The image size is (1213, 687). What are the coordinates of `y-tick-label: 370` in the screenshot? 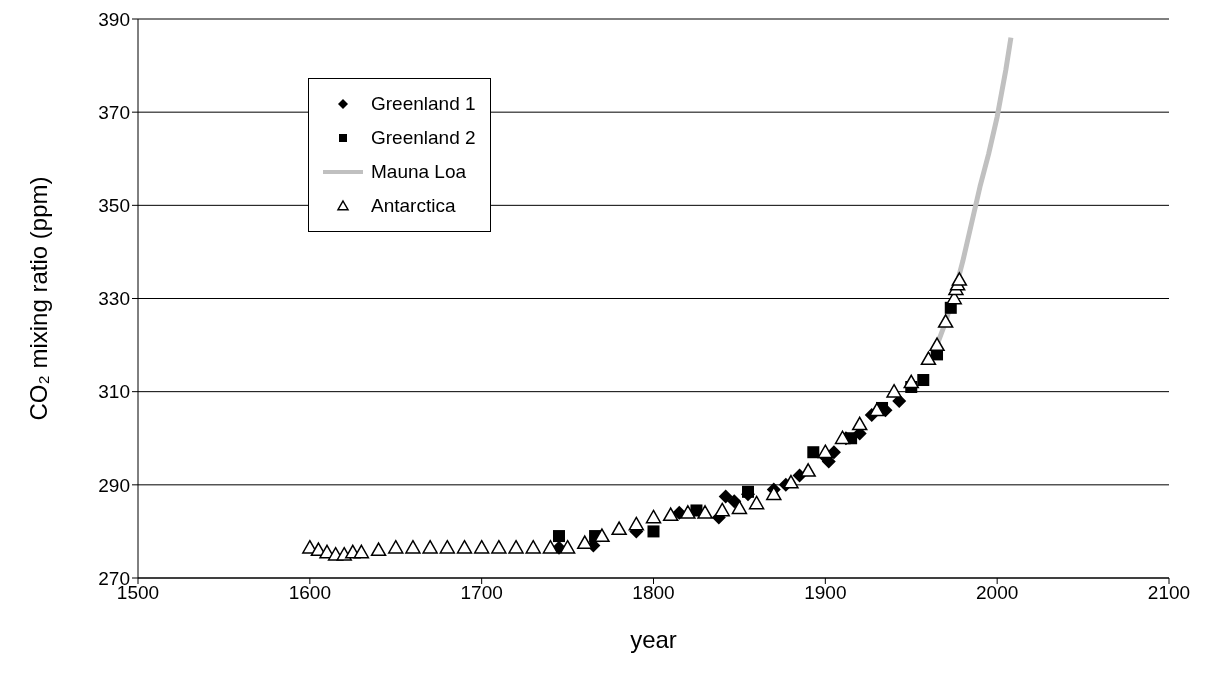 It's located at (114, 112).